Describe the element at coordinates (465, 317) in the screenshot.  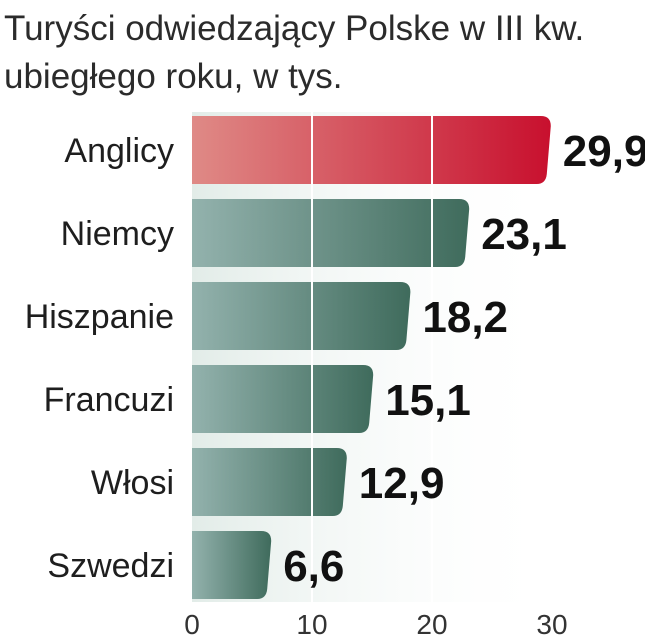
I see `value-label: 18,2` at that location.